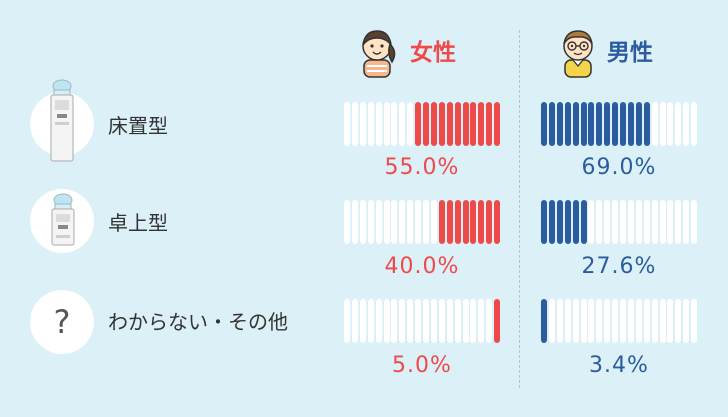  I want to click on female-percentage: 40.0%, so click(422, 266).